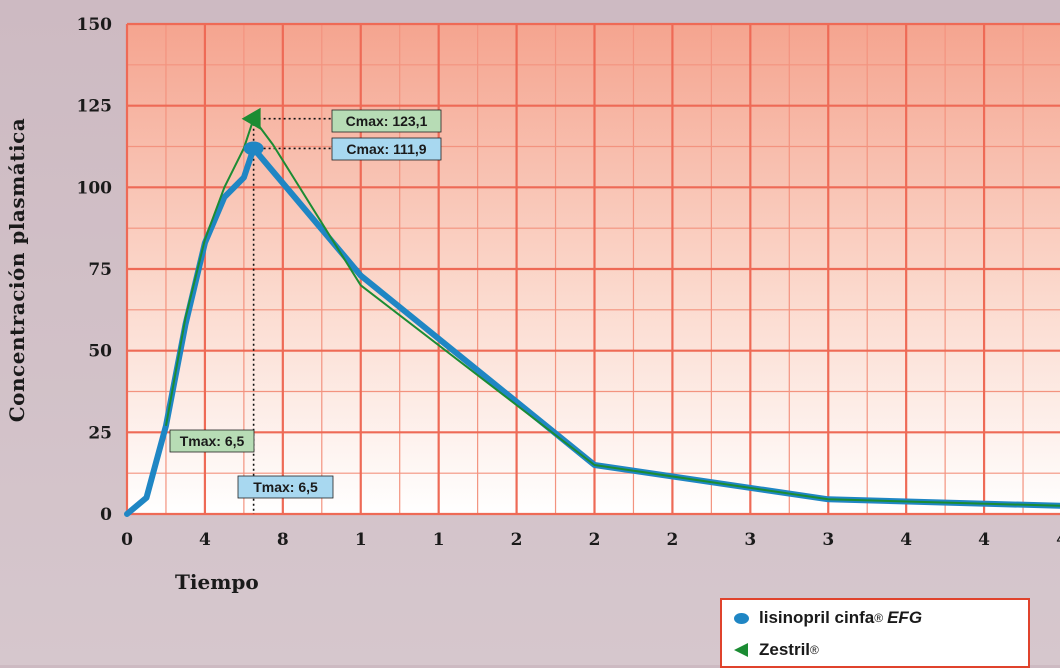 This screenshot has width=1060, height=668. I want to click on legend-item-lisinopril: lisinopril cinfa ® EFG, so click(828, 618).